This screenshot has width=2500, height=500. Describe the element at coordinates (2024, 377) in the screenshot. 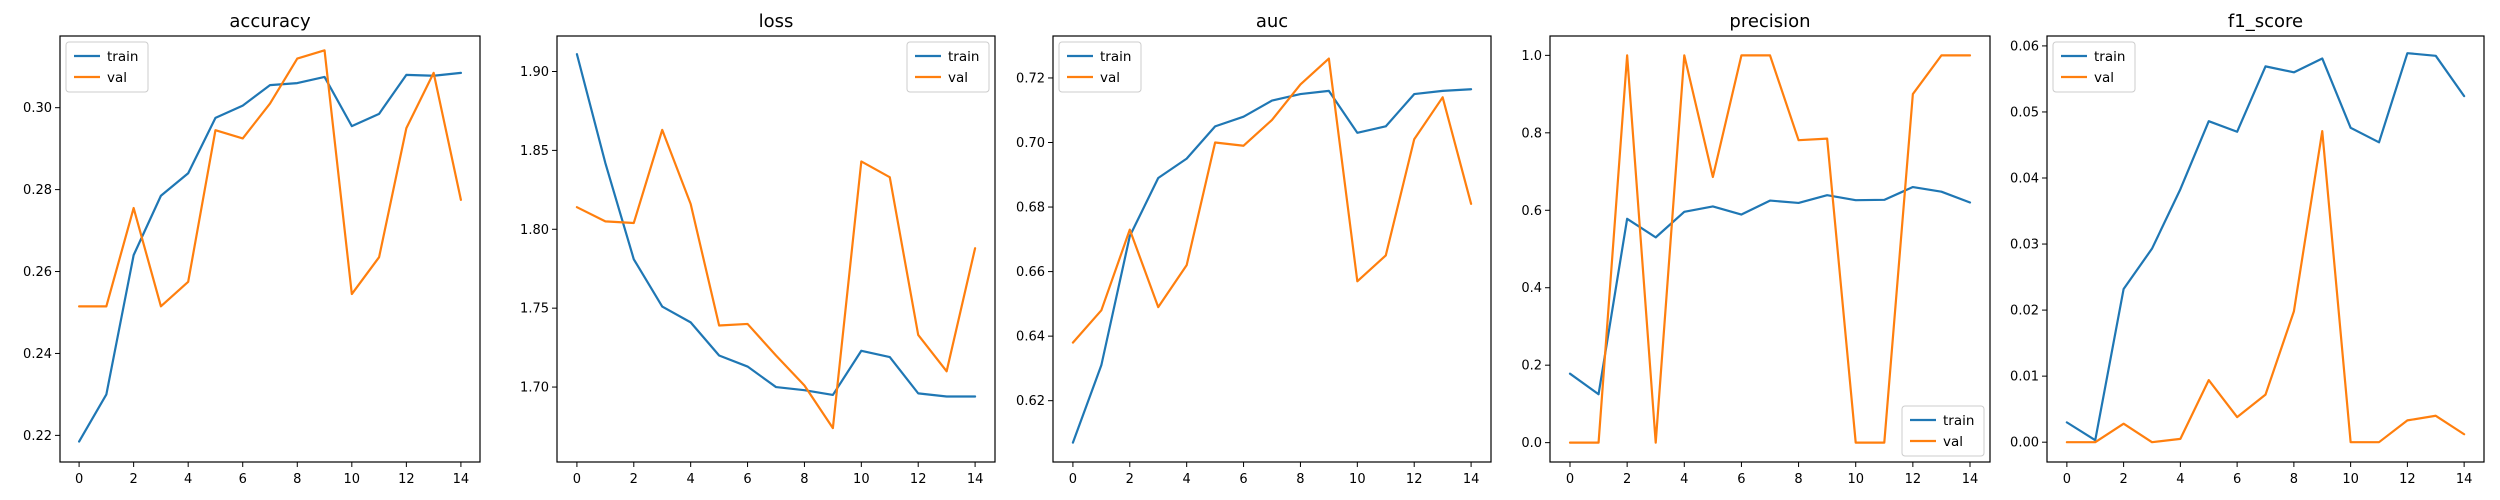

I see `y-tick-label: 0.01` at that location.